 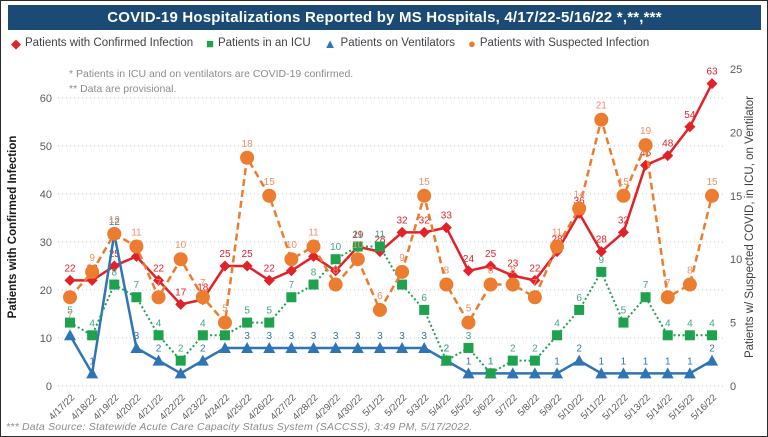 I want to click on svg-text: 63, so click(x=712, y=72).